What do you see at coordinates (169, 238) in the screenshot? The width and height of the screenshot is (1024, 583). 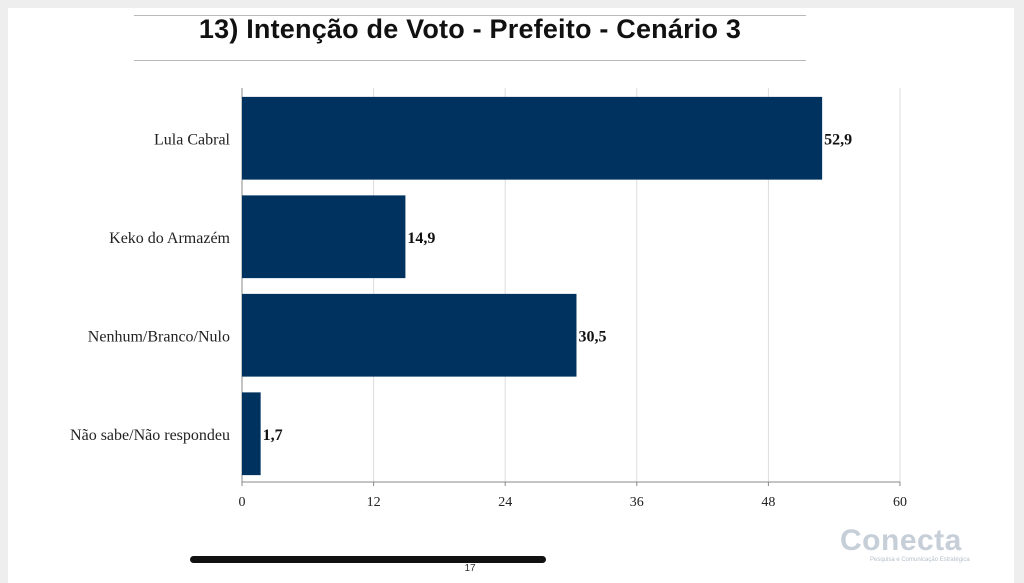 I see `category-label: Keko do Armazém` at bounding box center [169, 238].